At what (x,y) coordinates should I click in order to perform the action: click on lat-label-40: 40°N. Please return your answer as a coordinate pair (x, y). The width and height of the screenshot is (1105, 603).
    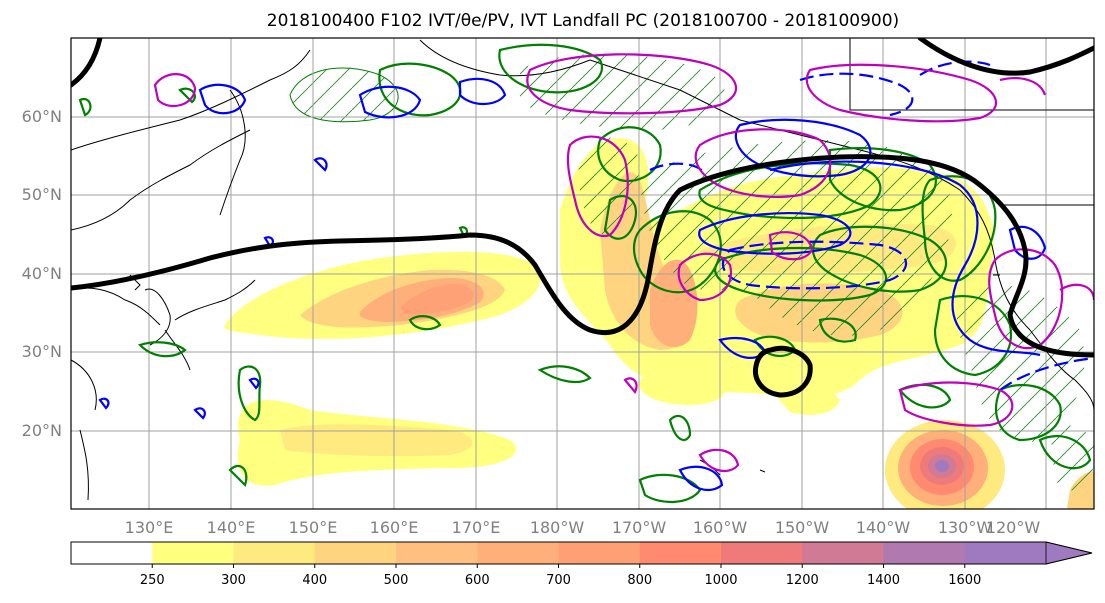
    Looking at the image, I should click on (42, 273).